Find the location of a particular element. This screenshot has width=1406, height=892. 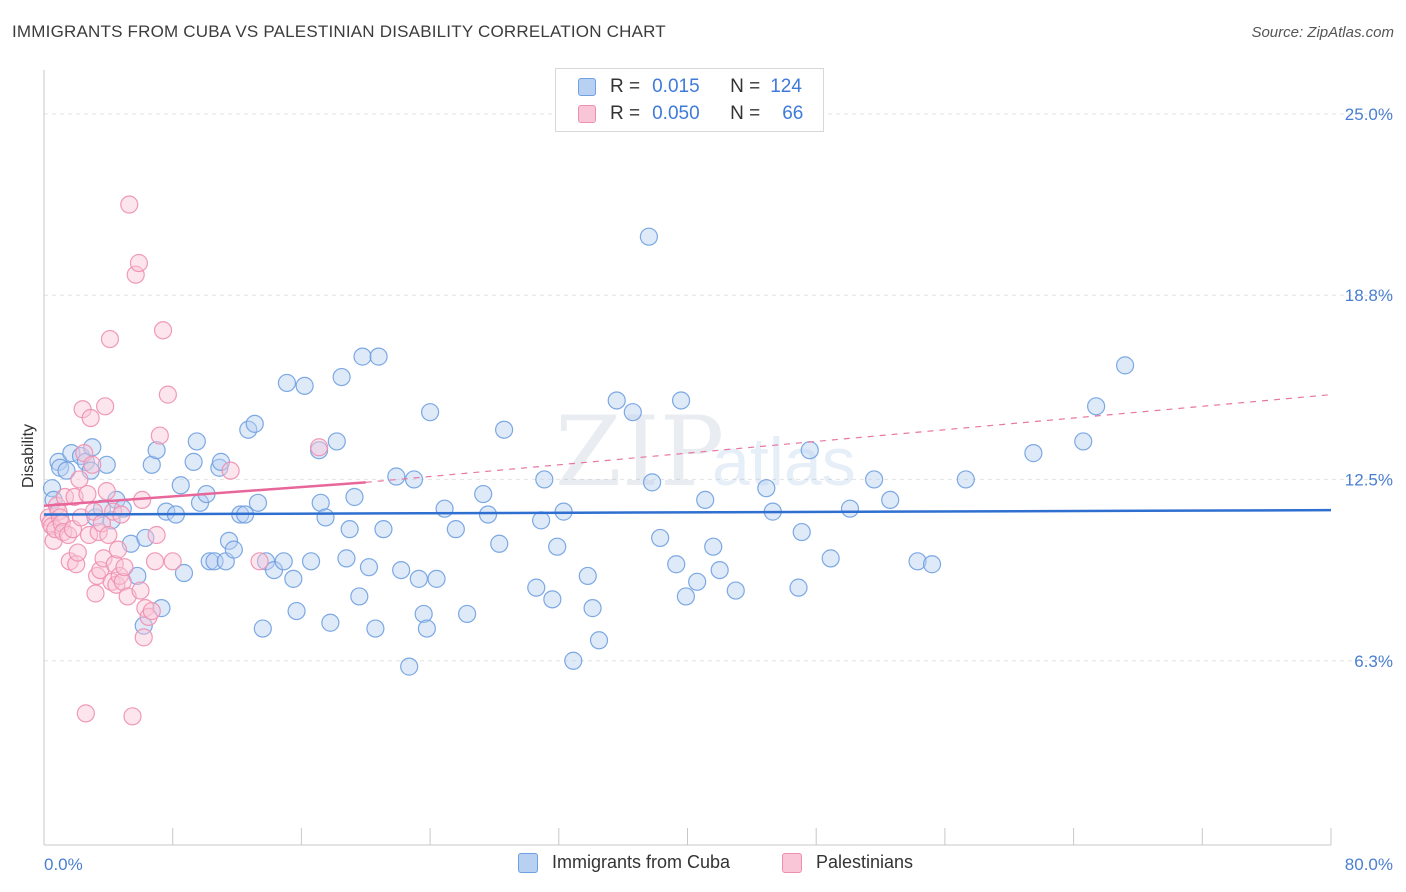

trend-lines is located at coordinates (687, 455).